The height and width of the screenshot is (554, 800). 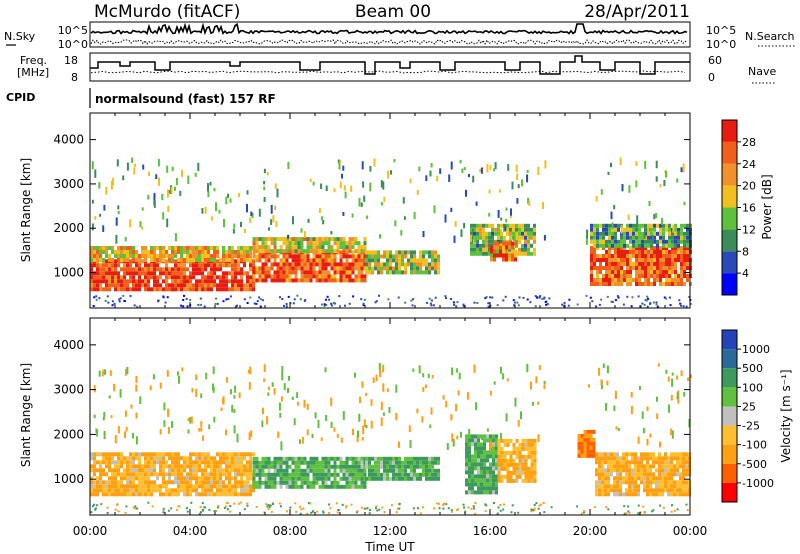 I want to click on colorbar-tick-label: 12, so click(x=749, y=229).